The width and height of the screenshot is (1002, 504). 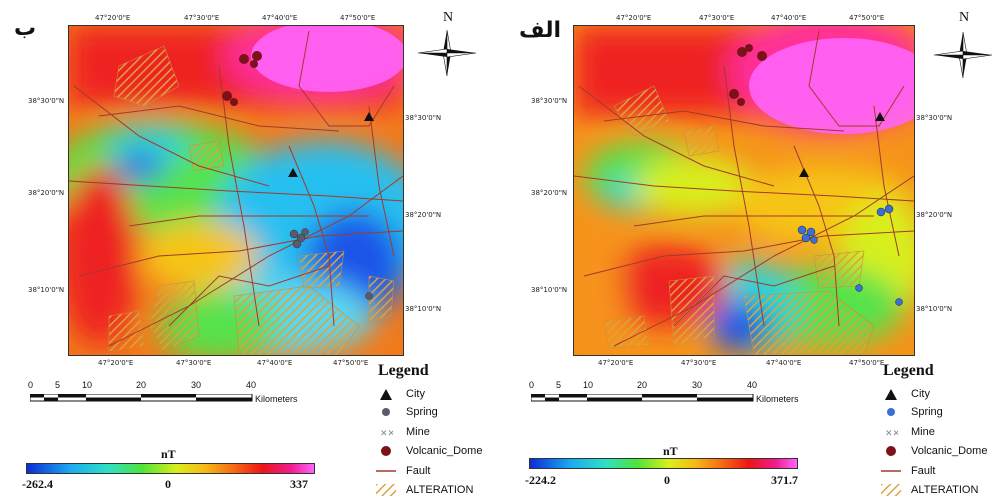 What do you see at coordinates (448, 17) in the screenshot?
I see `north-label-b: N` at bounding box center [448, 17].